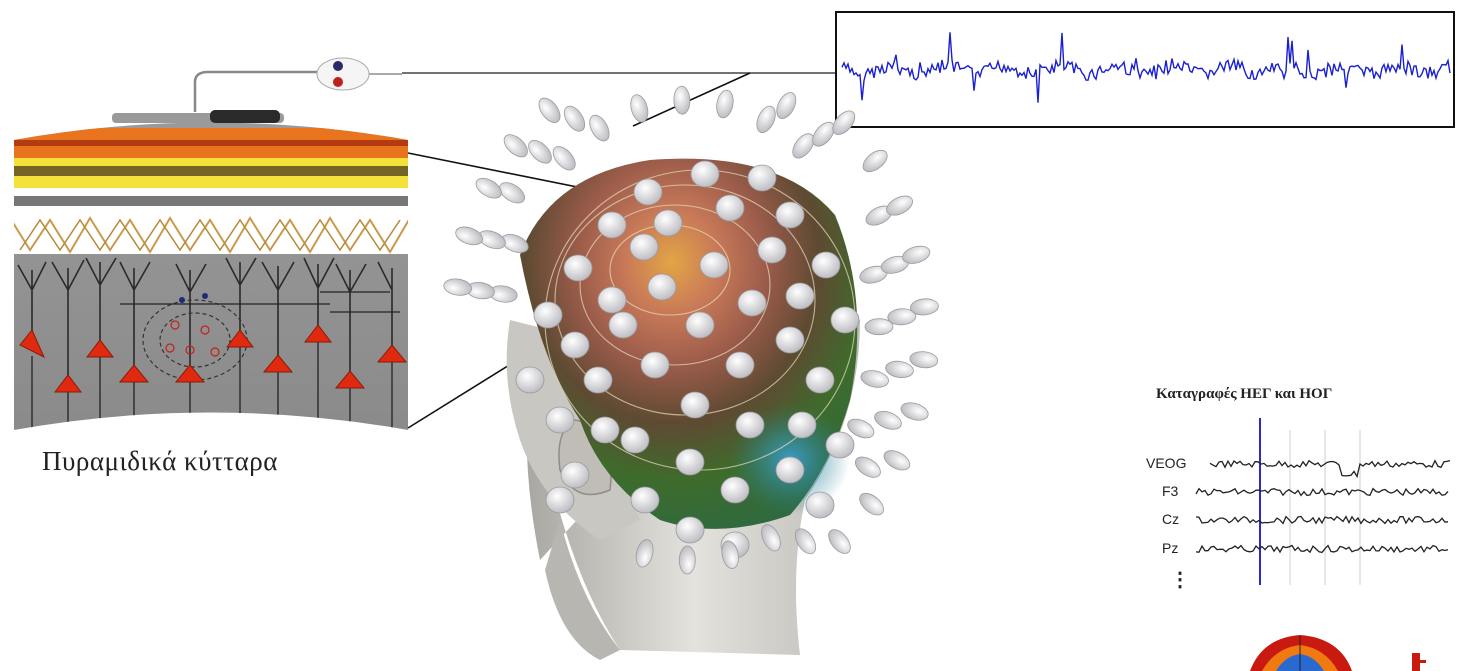  What do you see at coordinates (1323, 501) in the screenshot?
I see `recordings-panel` at bounding box center [1323, 501].